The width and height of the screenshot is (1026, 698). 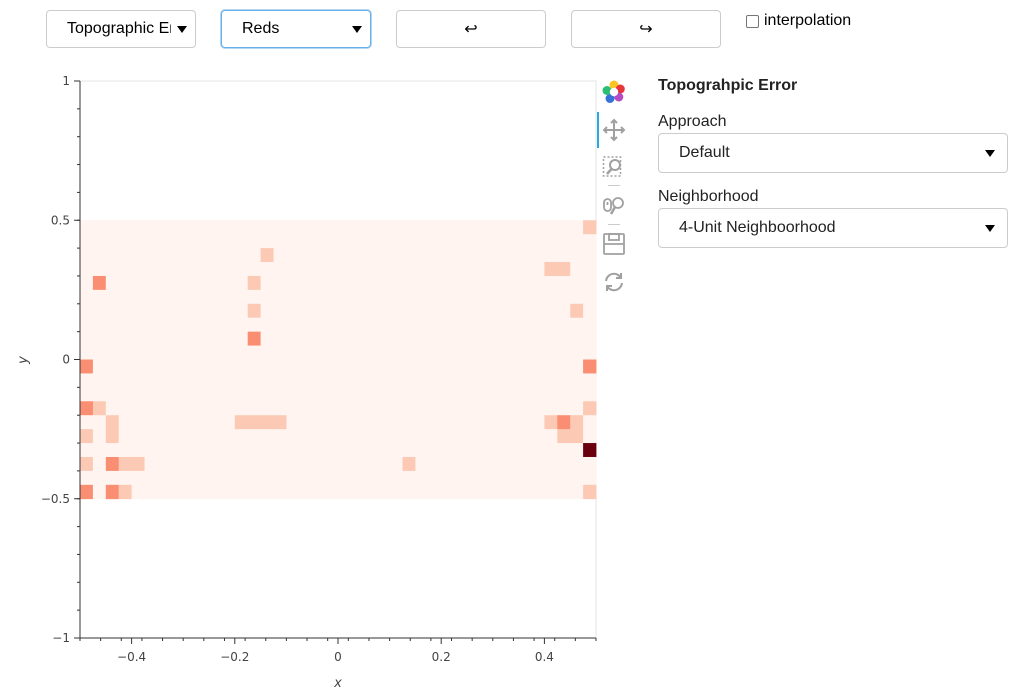 What do you see at coordinates (614, 206) in the screenshot?
I see `wheel-zoom-icon` at bounding box center [614, 206].